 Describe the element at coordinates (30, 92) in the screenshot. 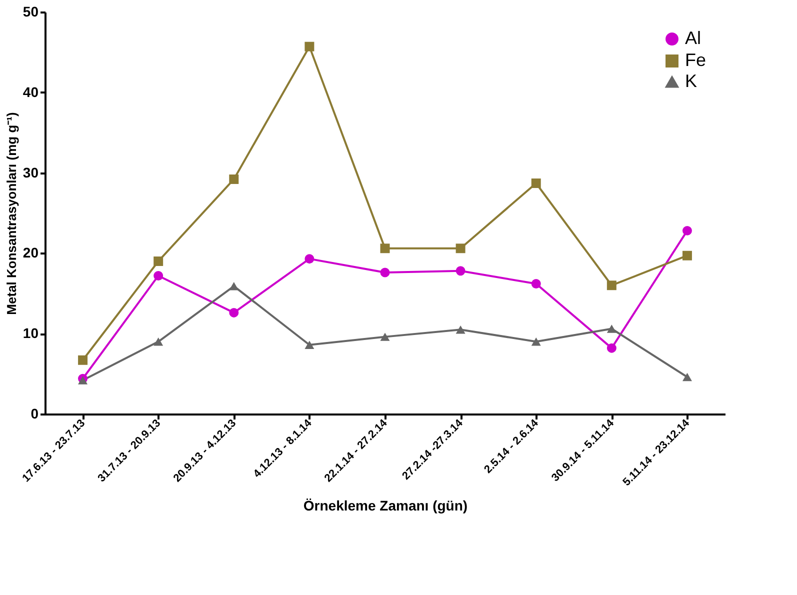

I see `y-tick-label: 40` at that location.